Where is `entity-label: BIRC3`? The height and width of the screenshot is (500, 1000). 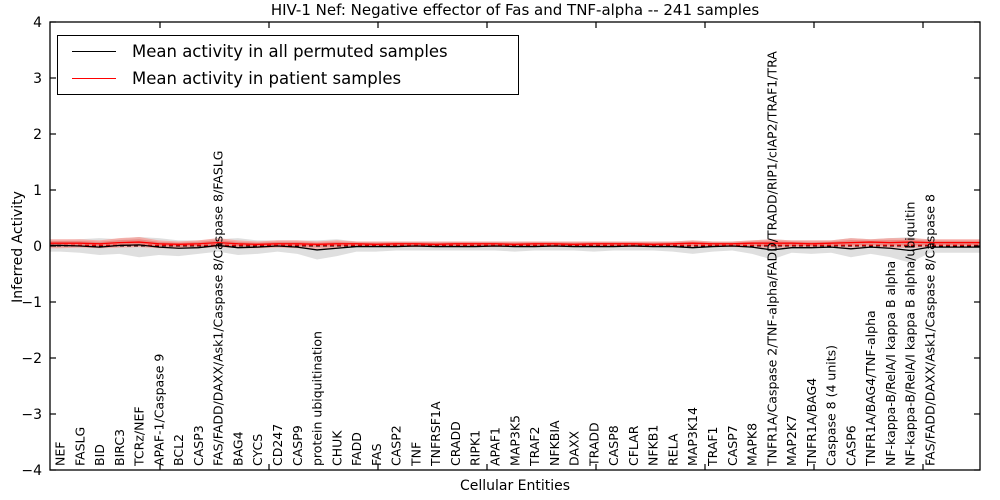 entity-label: BIRC3 is located at coordinates (119, 447).